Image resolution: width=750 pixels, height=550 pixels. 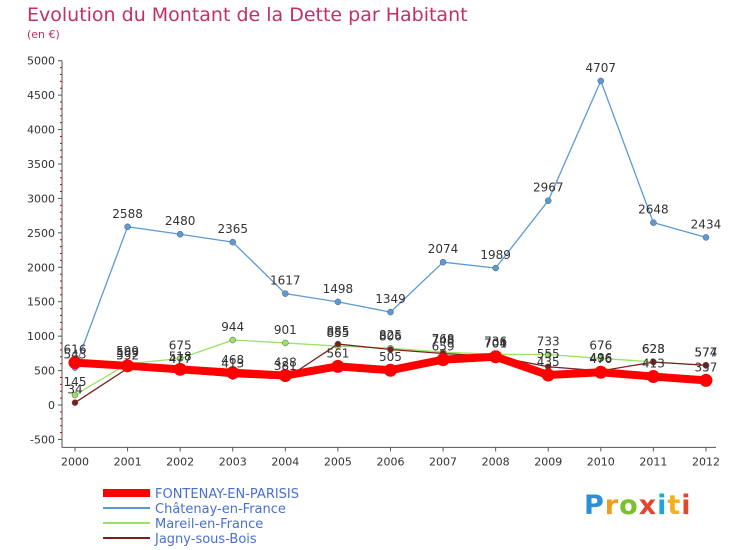 What do you see at coordinates (75, 461) in the screenshot?
I see `x-tick-label: 2000` at bounding box center [75, 461].